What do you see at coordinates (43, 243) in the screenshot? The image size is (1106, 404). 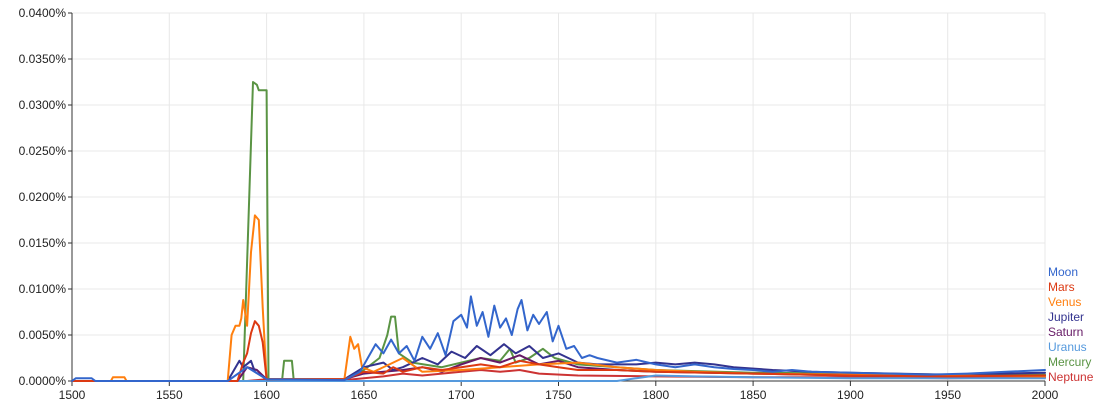 I see `y-tick-label: 0.0150%` at bounding box center [43, 243].